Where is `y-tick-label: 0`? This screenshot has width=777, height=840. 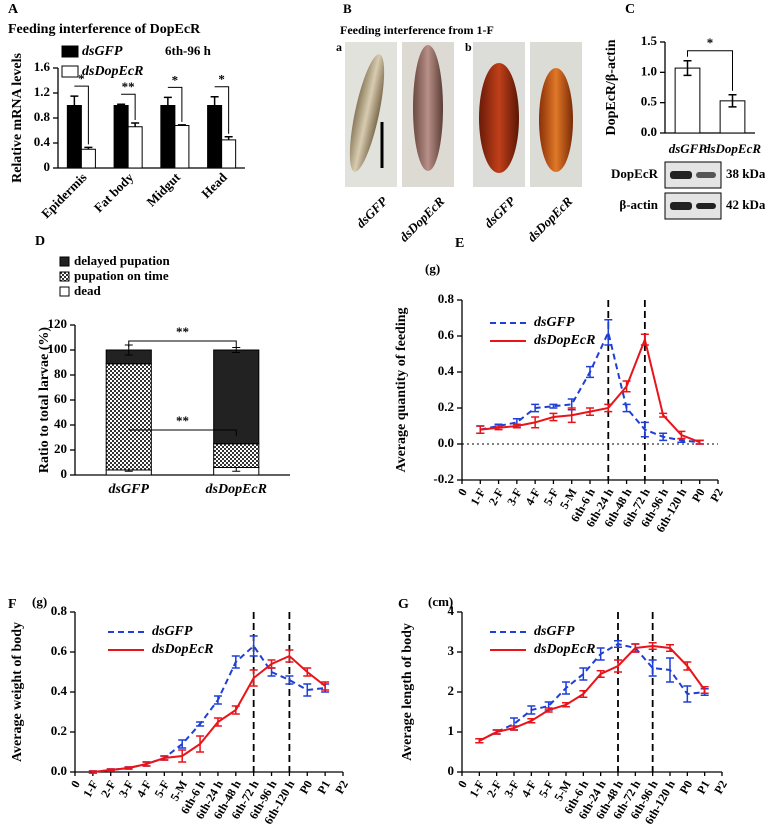 y-tick-label: 0 is located at coordinates (47, 166).